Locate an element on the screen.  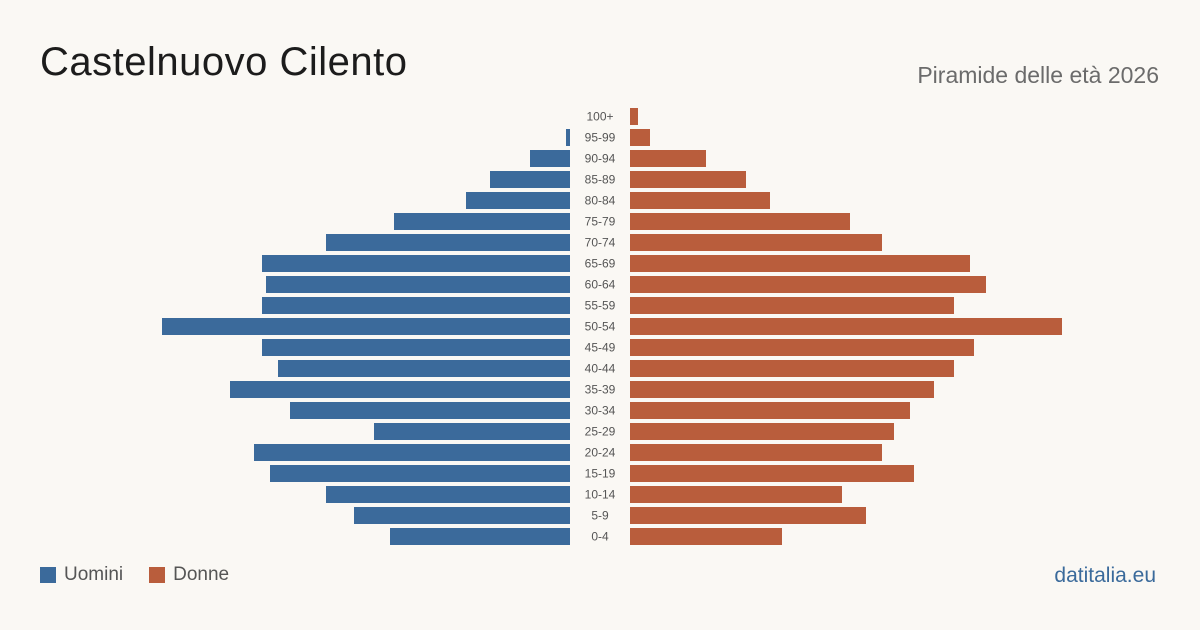
age-label: 30-34 is located at coordinates (600, 411).